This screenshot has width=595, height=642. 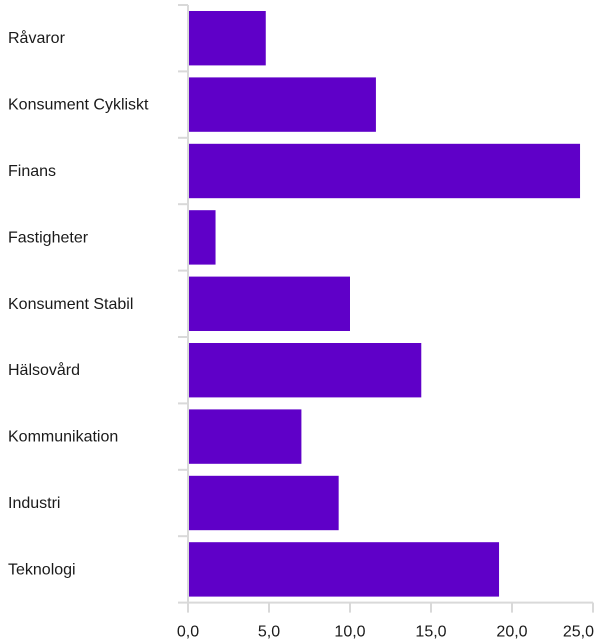 I want to click on x-axis-ticks: 0,0 5,0 10,0 15,0 20,0 25,0, so click(x=385, y=621).